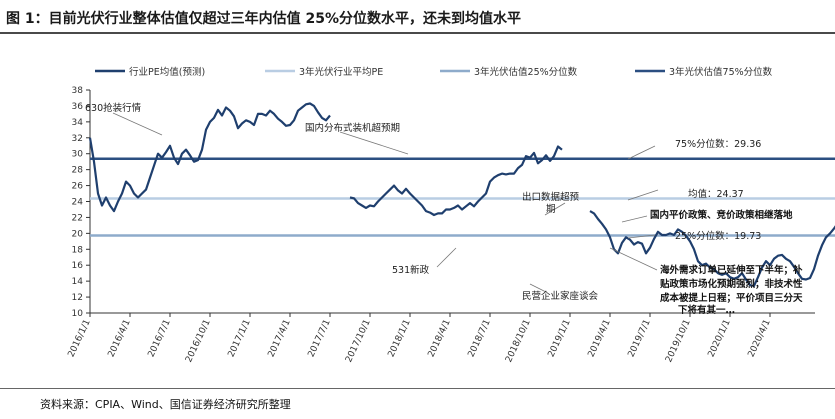 The height and width of the screenshot is (419, 835). I want to click on source-note: 资料来源：CPIA、Wind、国信证券经济研究所整理, so click(165, 404).